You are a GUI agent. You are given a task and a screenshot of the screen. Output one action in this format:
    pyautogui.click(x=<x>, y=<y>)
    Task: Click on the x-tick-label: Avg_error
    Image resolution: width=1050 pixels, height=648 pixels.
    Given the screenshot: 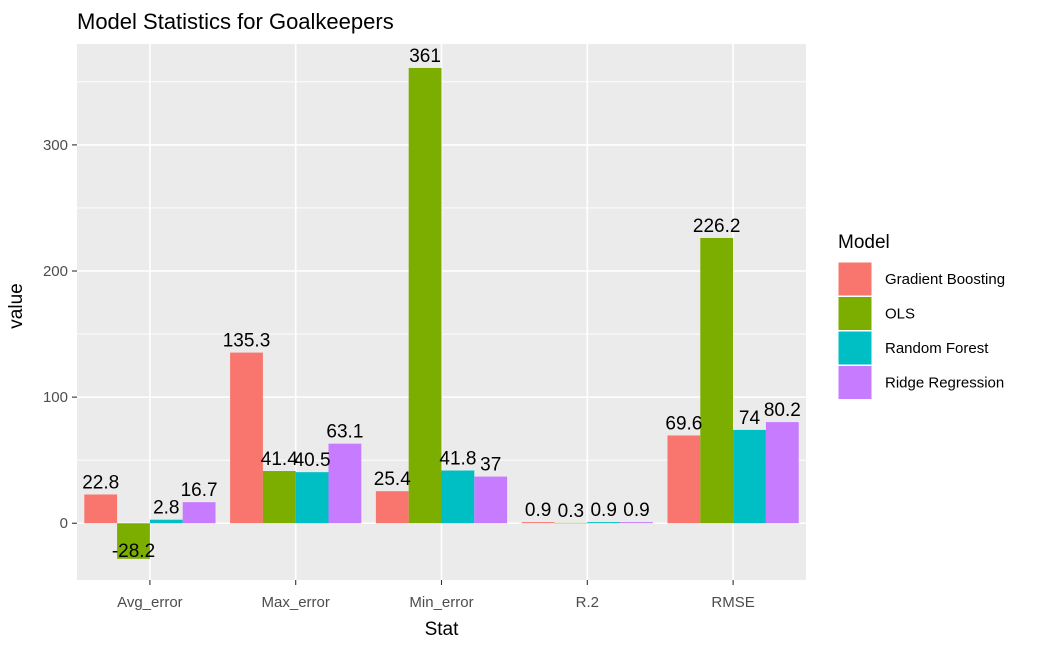 What is the action you would take?
    pyautogui.click(x=150, y=602)
    